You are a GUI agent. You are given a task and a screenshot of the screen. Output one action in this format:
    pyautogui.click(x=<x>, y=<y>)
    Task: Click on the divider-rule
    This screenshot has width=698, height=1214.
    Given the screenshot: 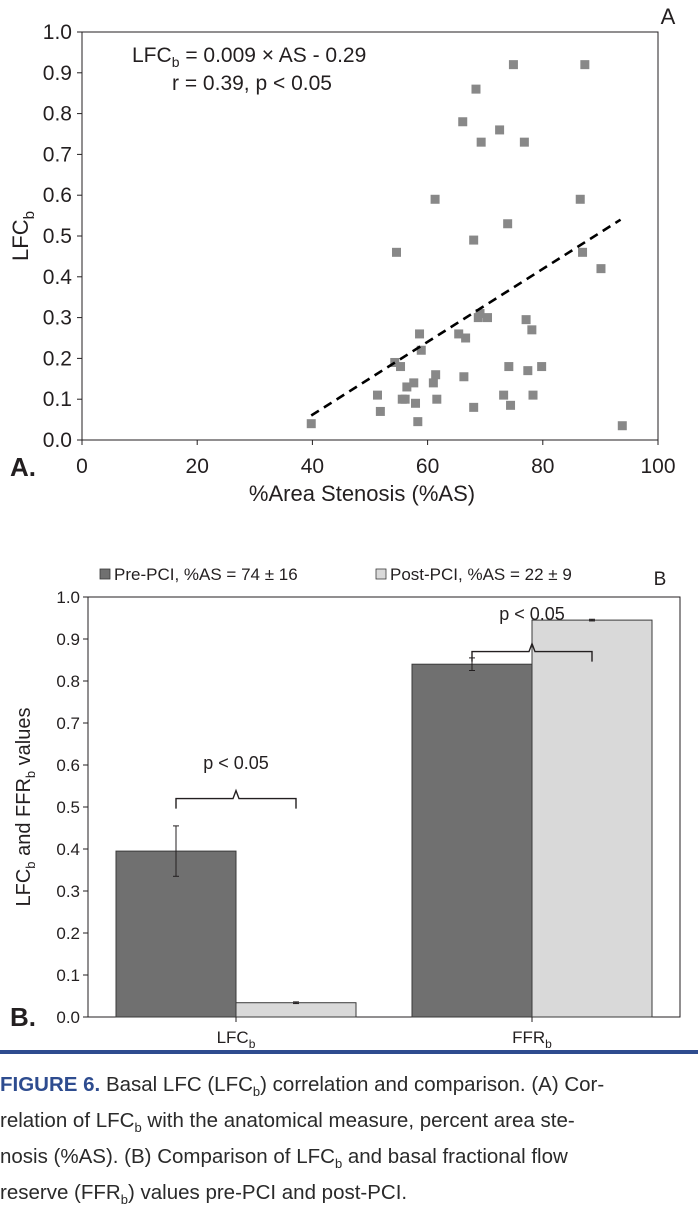 What is the action you would take?
    pyautogui.click(x=349, y=1052)
    